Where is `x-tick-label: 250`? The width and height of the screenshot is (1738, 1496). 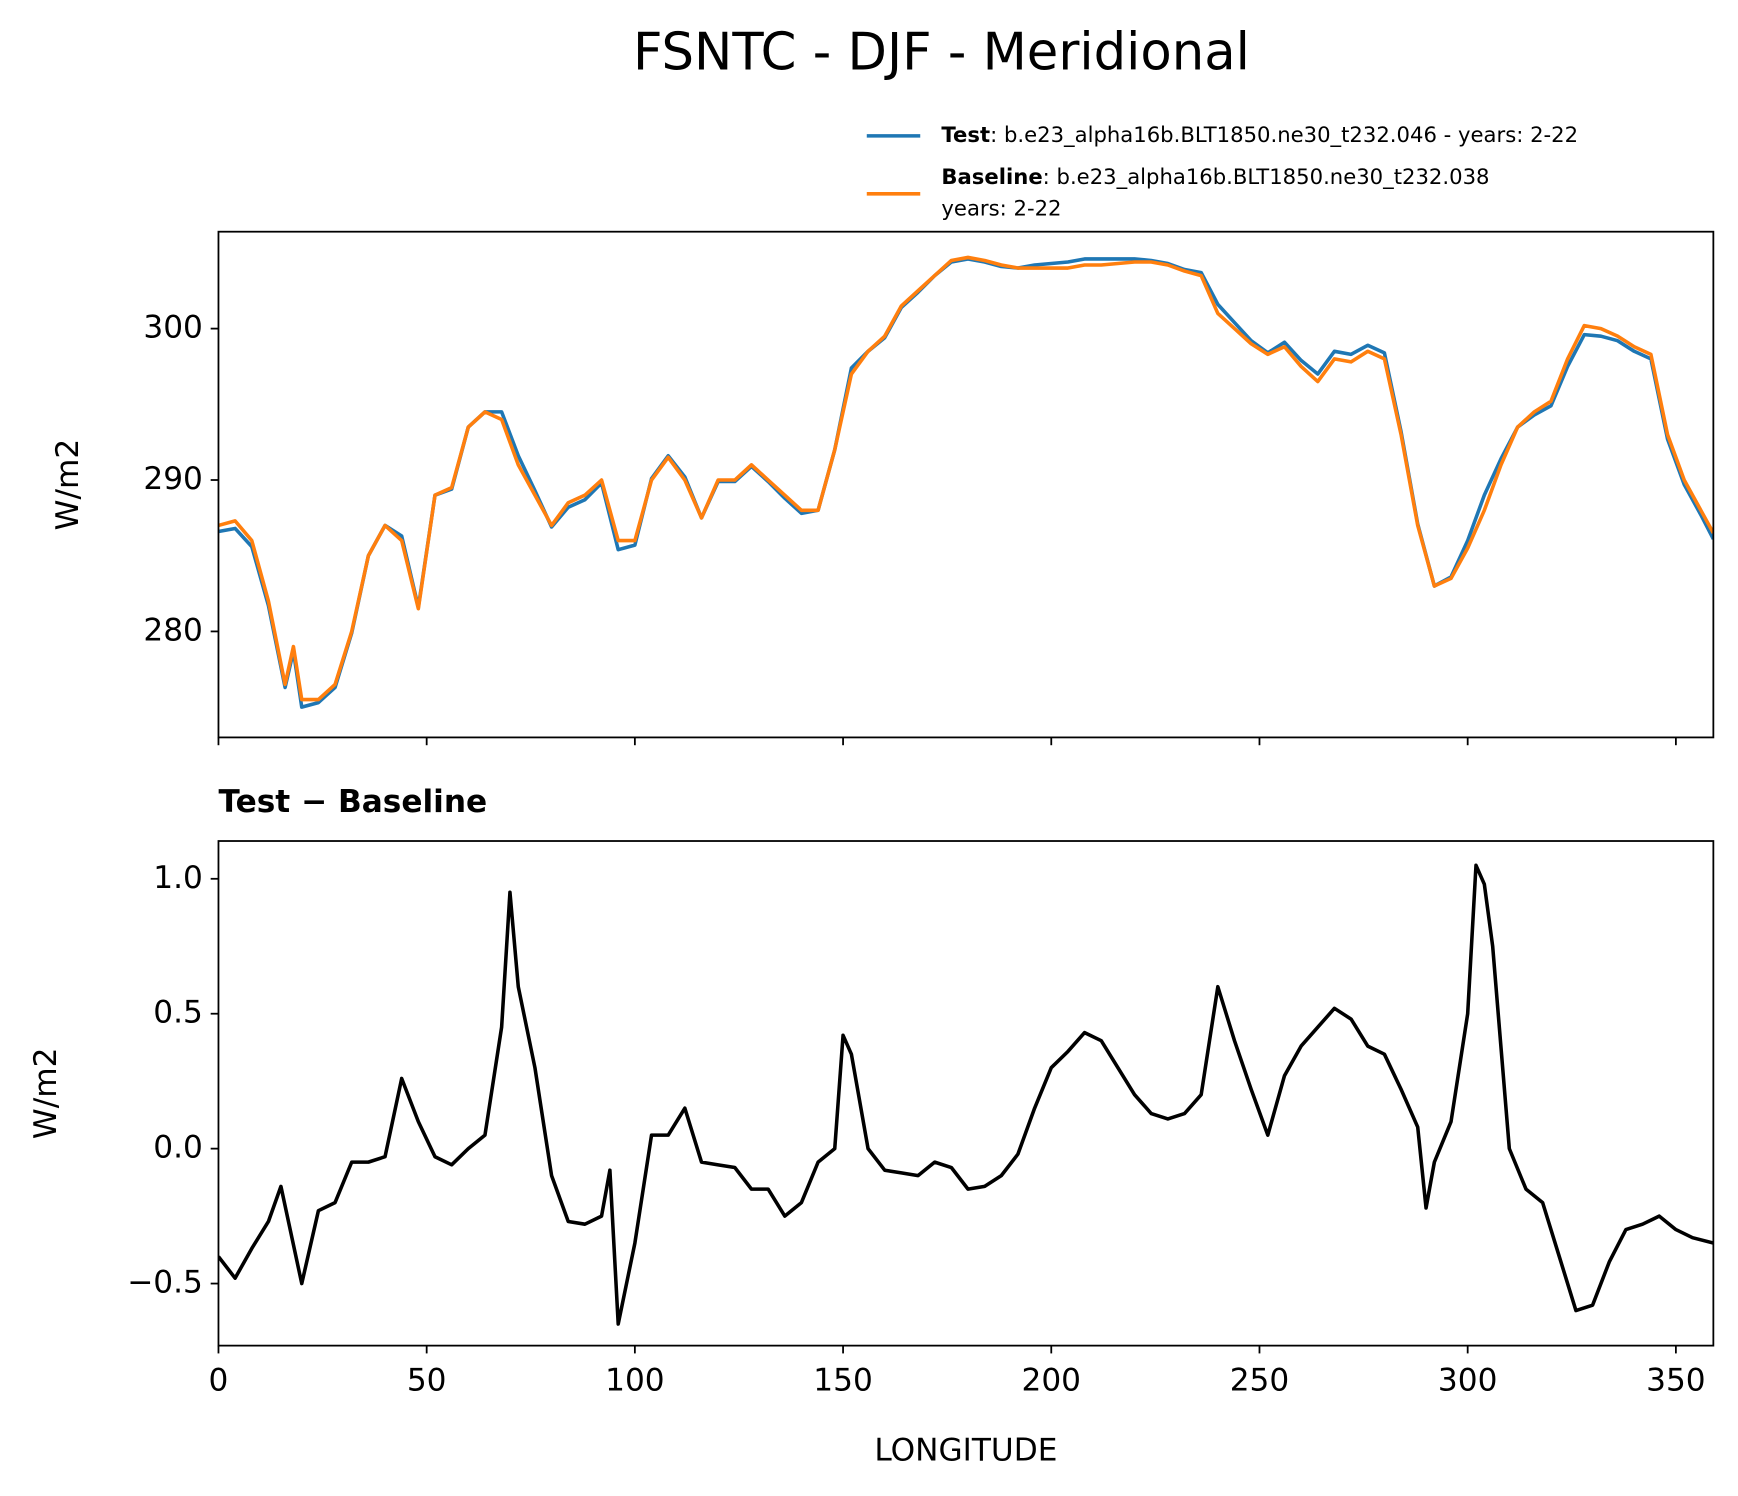
x-tick-label: 250 is located at coordinates (1260, 1380).